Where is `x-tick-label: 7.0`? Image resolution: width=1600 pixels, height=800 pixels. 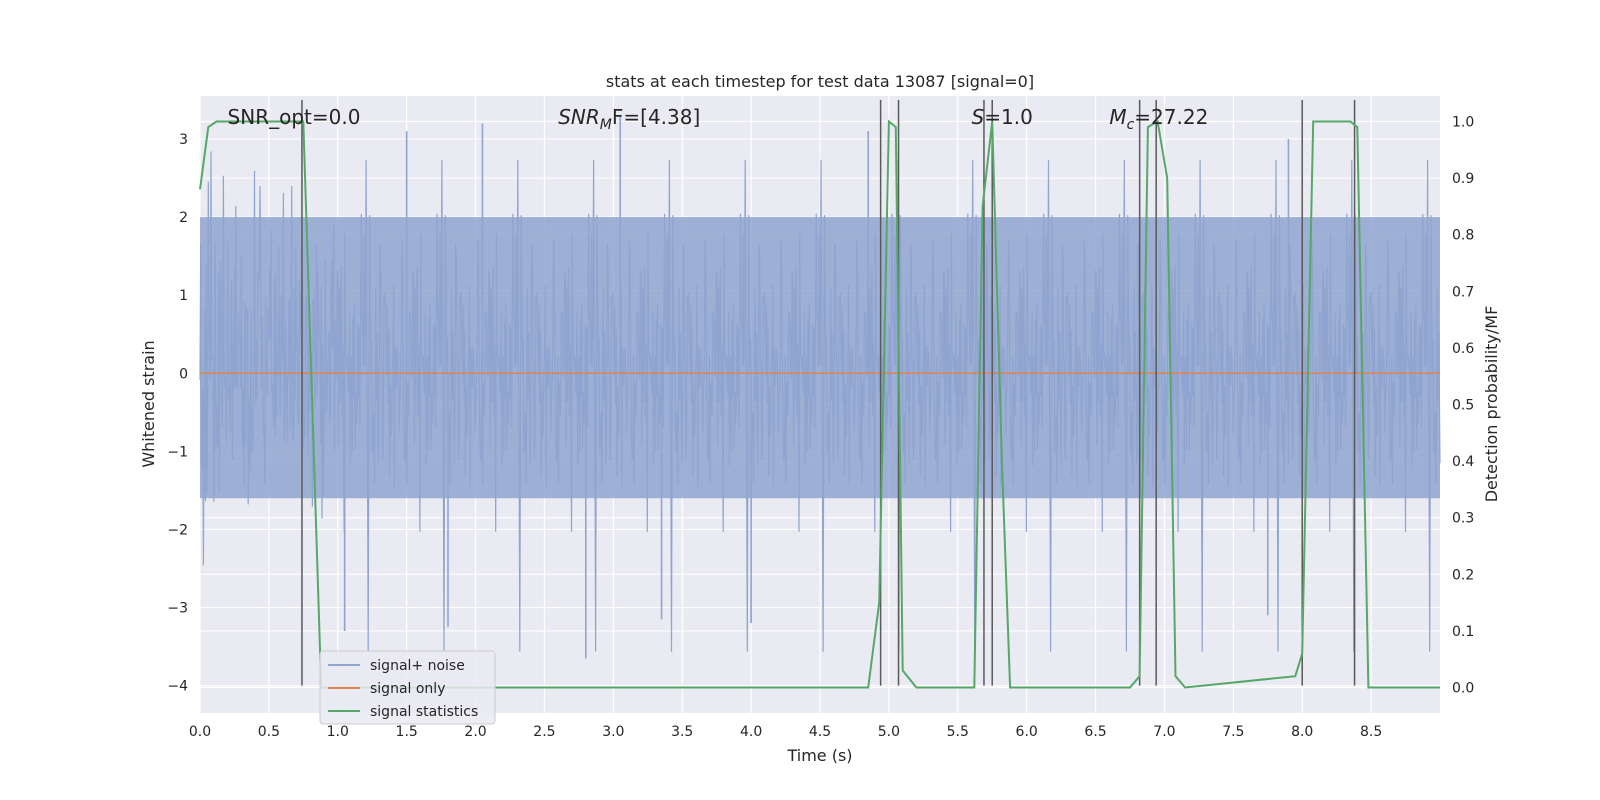
x-tick-label: 7.0 is located at coordinates (1164, 732).